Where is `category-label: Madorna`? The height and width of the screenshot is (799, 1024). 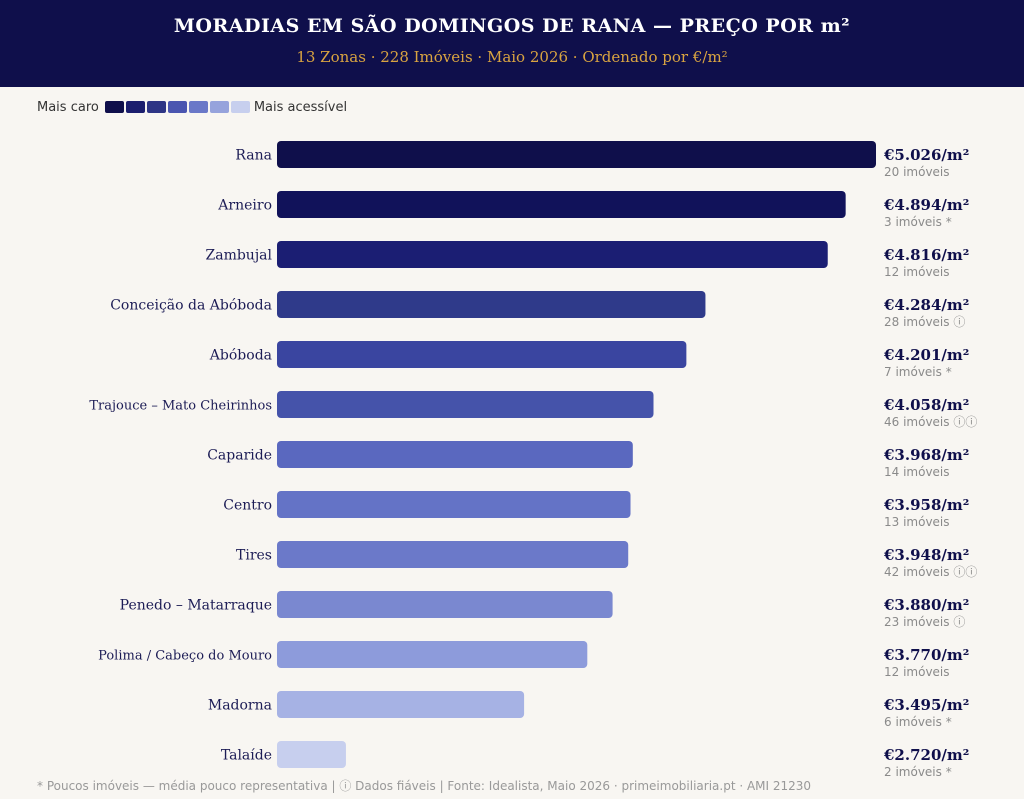 category-label: Madorna is located at coordinates (240, 706).